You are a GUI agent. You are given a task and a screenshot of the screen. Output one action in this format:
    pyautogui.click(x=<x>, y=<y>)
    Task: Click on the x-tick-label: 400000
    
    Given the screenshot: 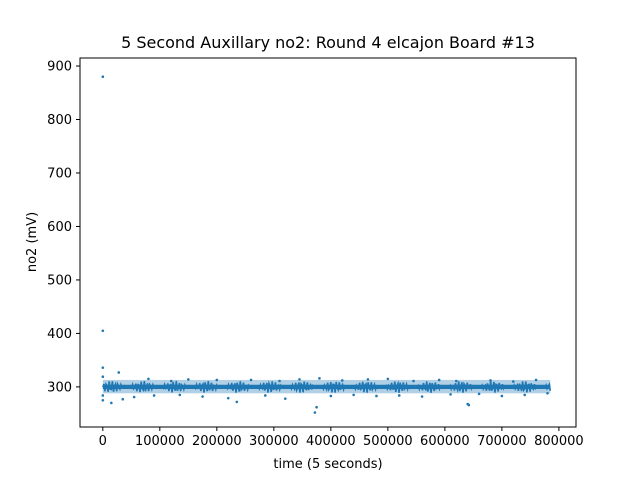 What is the action you would take?
    pyautogui.click(x=331, y=441)
    